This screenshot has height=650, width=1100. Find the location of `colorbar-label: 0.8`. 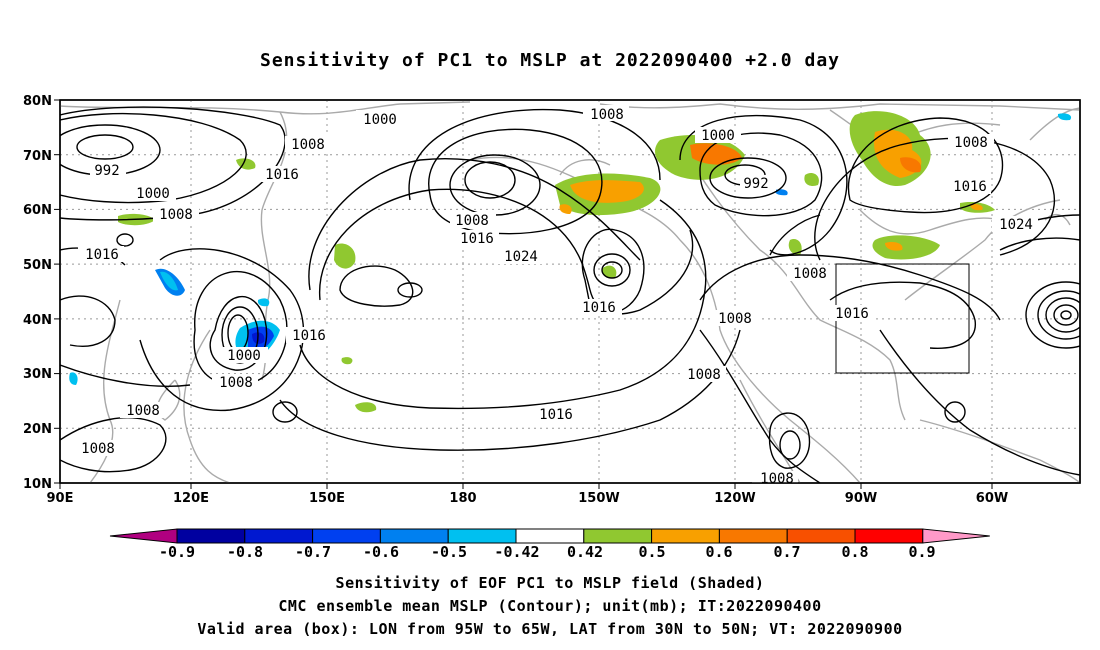

colorbar-label: 0.8 is located at coordinates (854, 552).